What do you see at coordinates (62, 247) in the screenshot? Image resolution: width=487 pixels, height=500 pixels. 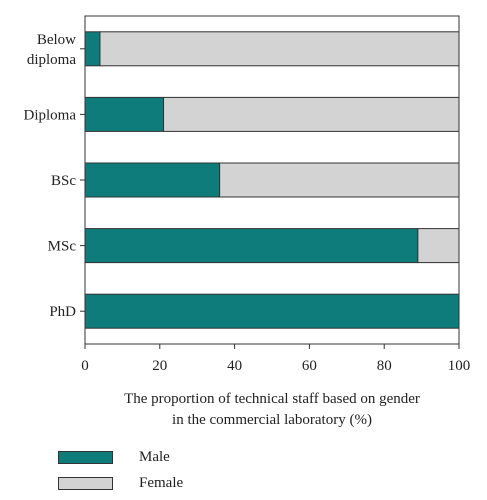 I see `y-tick-label-msc-line-1: MSc` at bounding box center [62, 247].